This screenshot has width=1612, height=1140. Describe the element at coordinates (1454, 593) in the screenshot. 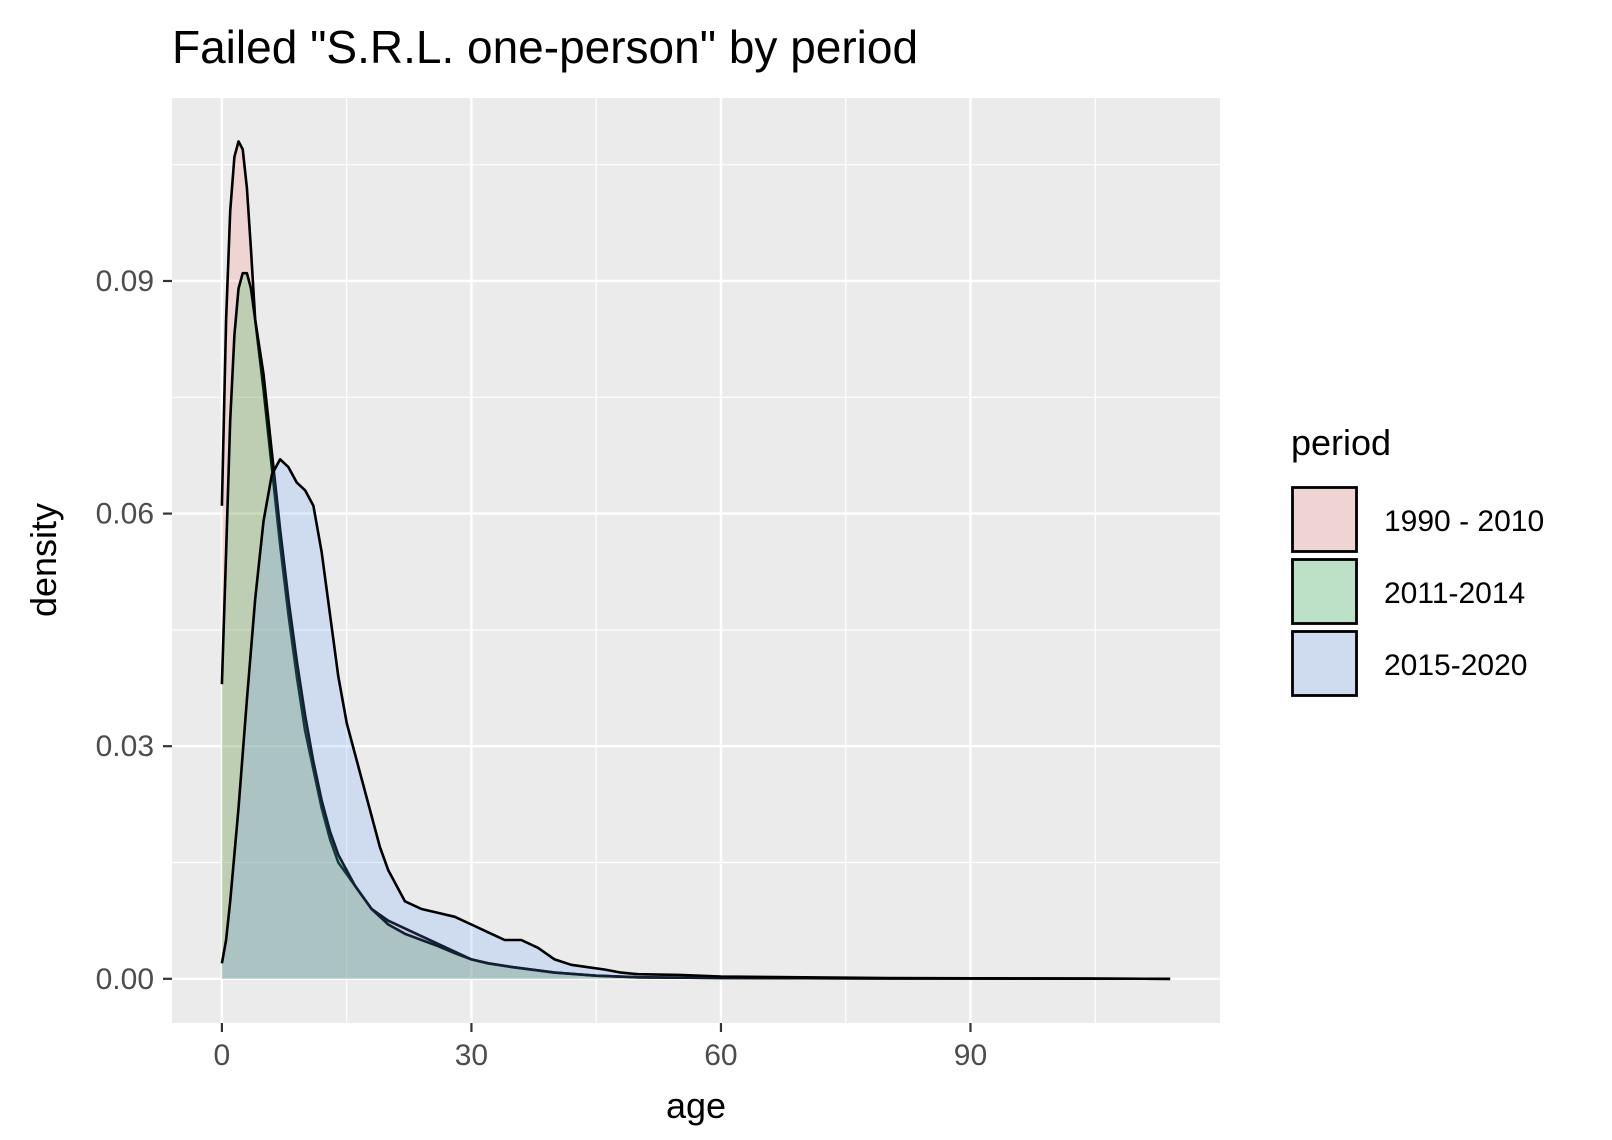

I see `legend-label-series-2: 2011-2014` at that location.